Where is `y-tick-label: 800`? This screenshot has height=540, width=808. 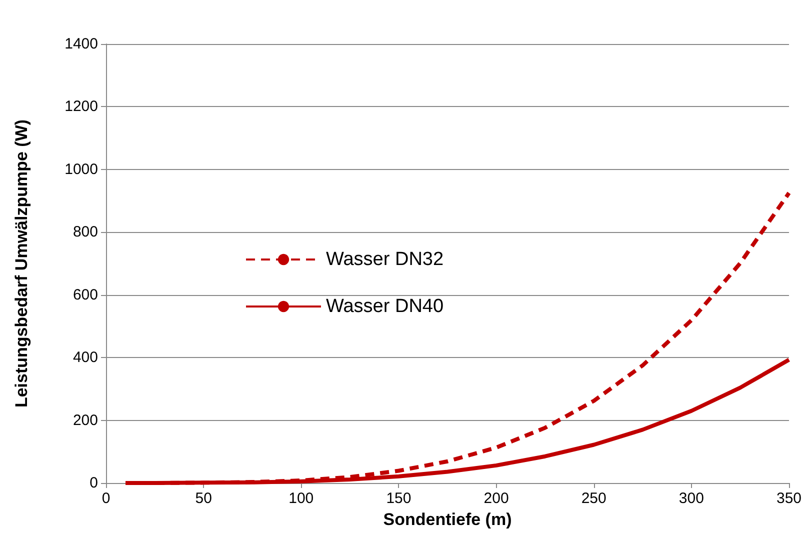 y-tick-label: 800 is located at coordinates (85, 232).